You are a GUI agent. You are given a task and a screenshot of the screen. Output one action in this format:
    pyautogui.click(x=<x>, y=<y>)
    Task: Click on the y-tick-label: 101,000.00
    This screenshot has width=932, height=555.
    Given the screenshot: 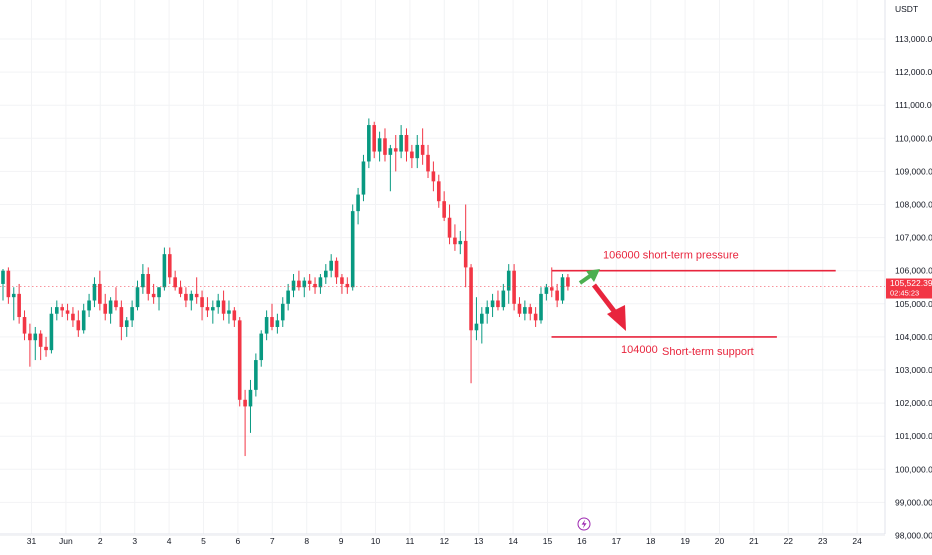 What is the action you would take?
    pyautogui.click(x=913, y=436)
    